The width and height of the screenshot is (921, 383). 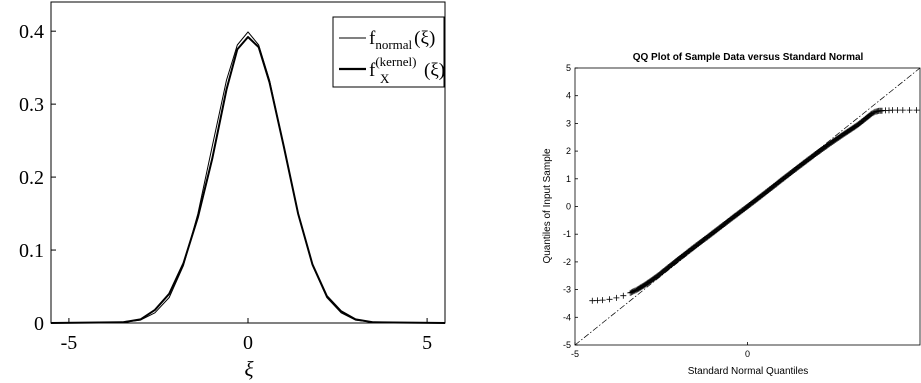 I want to click on legend-kernel-arg: (ξ), so click(x=434, y=70).